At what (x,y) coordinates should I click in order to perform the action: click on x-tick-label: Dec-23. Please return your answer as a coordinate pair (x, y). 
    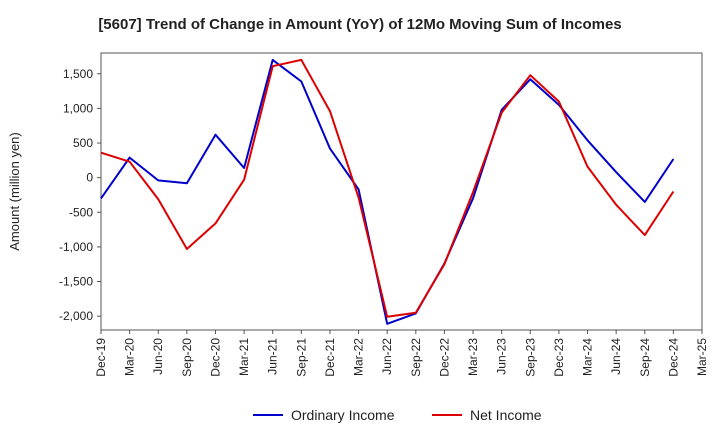
    Looking at the image, I should click on (559, 357).